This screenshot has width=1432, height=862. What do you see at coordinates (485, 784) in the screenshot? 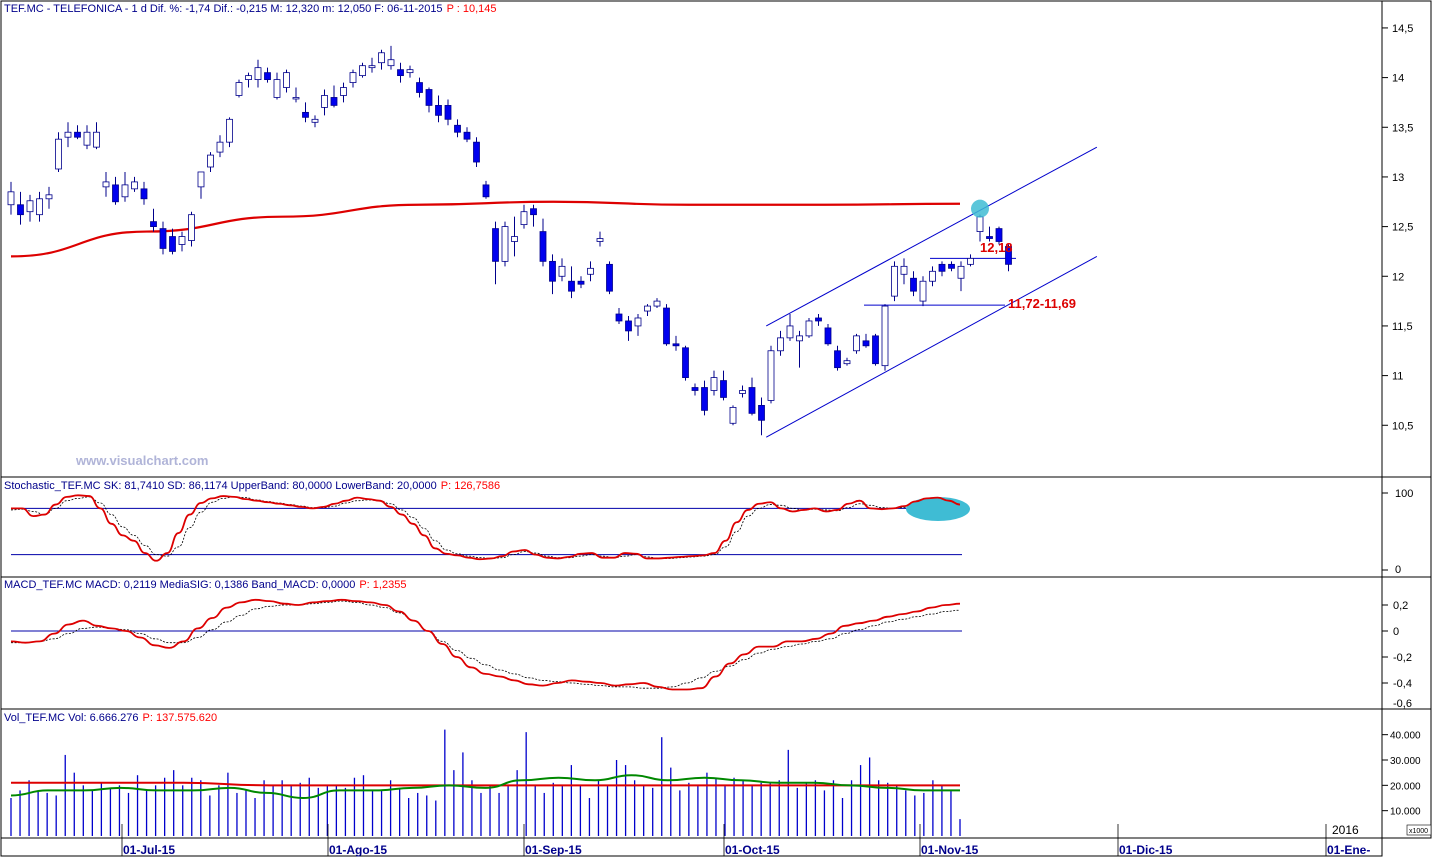
I see `volume-ma-red` at bounding box center [485, 784].